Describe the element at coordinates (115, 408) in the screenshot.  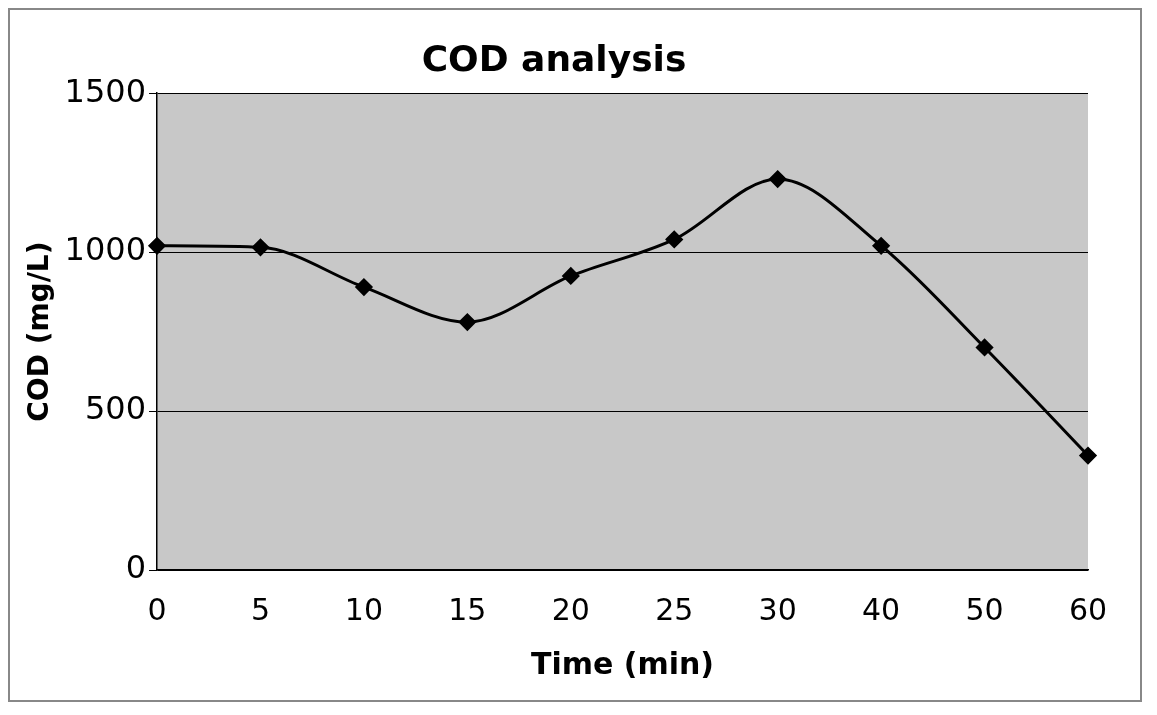
I see `y-tick-label: 500` at that location.